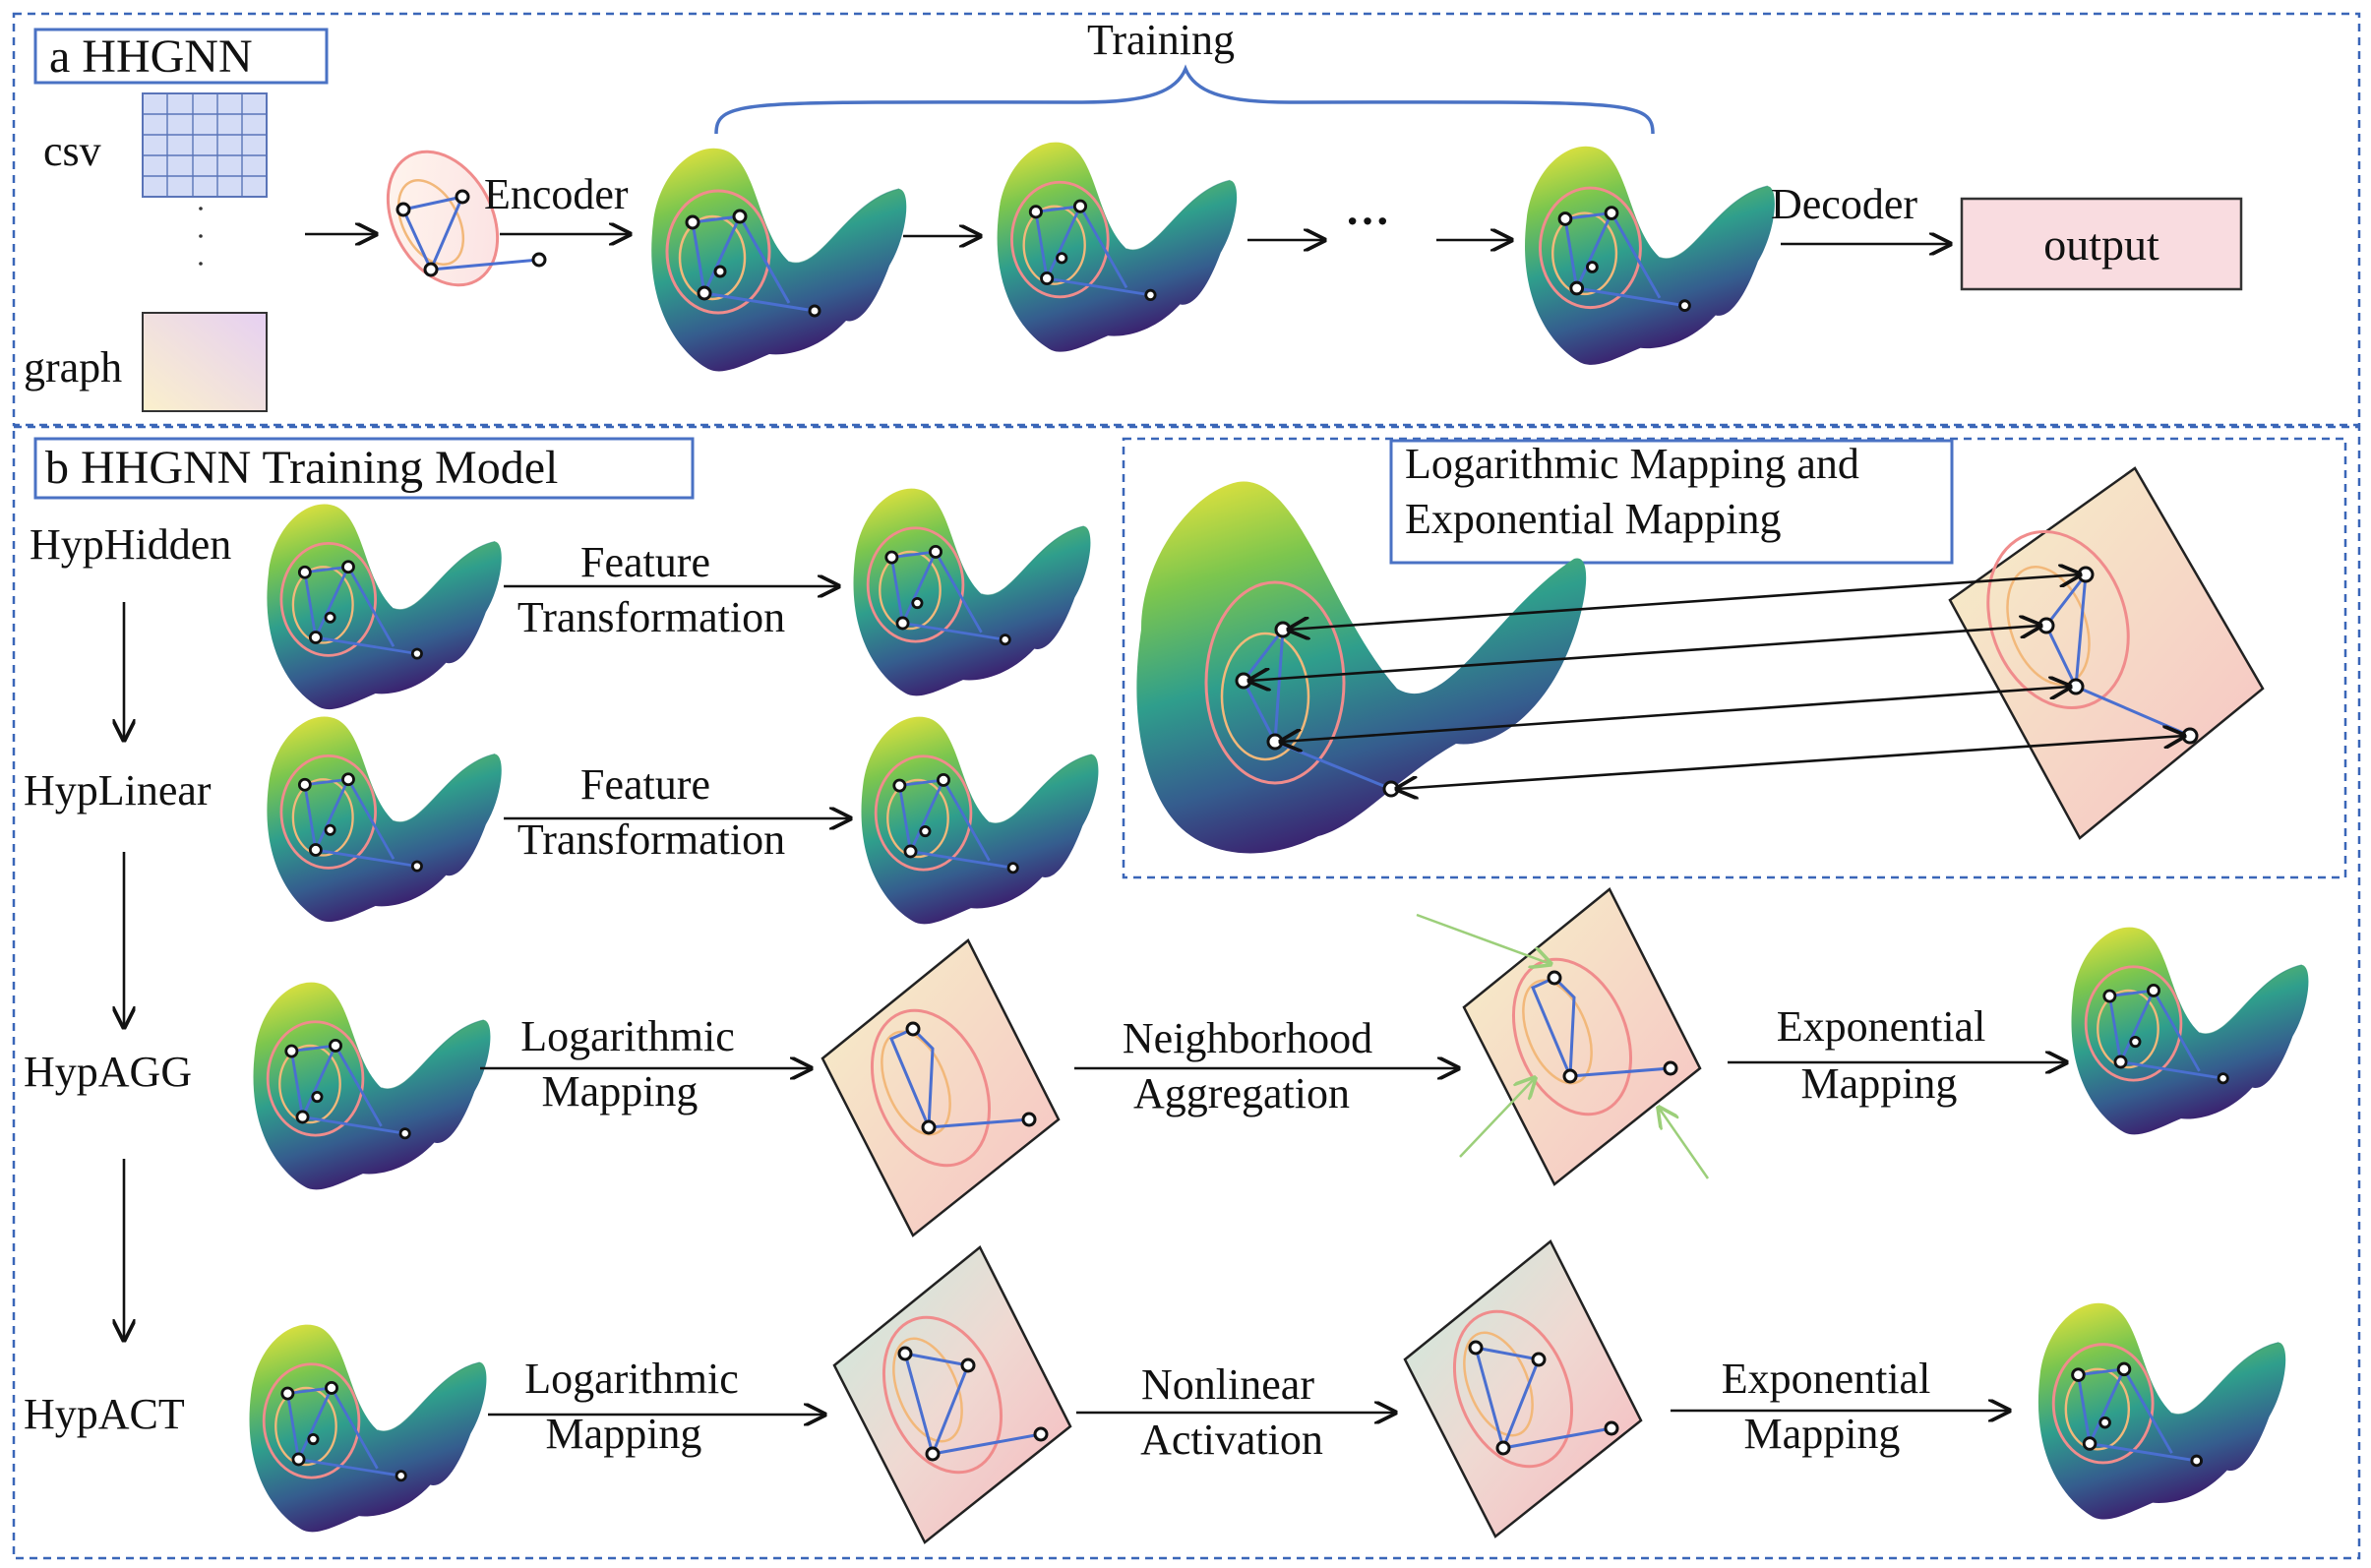 This screenshot has height=1568, width=2371. What do you see at coordinates (651, 840) in the screenshot?
I see `hyplinear-step-line2: Transformation` at bounding box center [651, 840].